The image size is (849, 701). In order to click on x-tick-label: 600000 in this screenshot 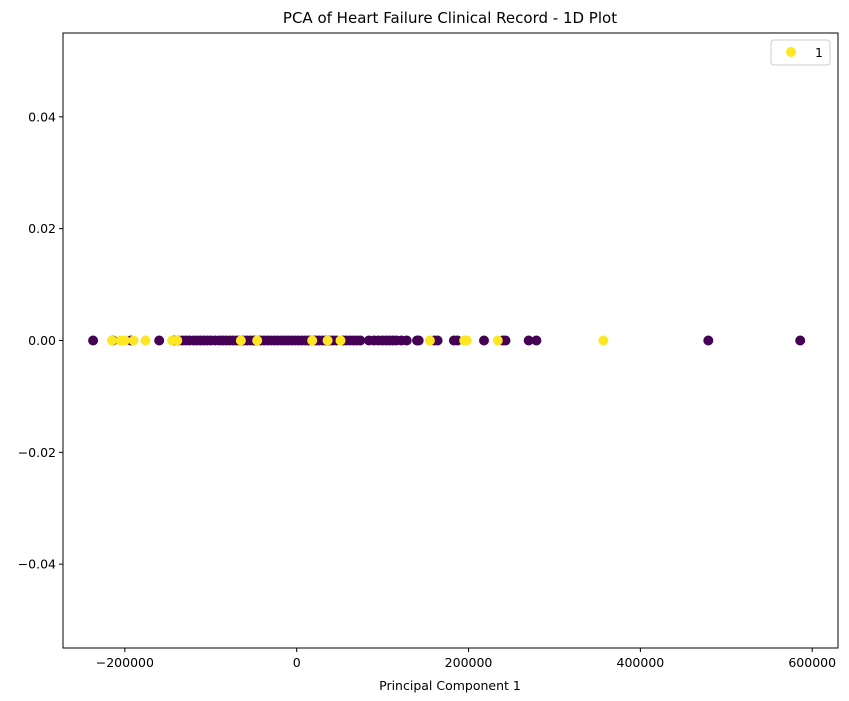, I will do `click(812, 662)`.